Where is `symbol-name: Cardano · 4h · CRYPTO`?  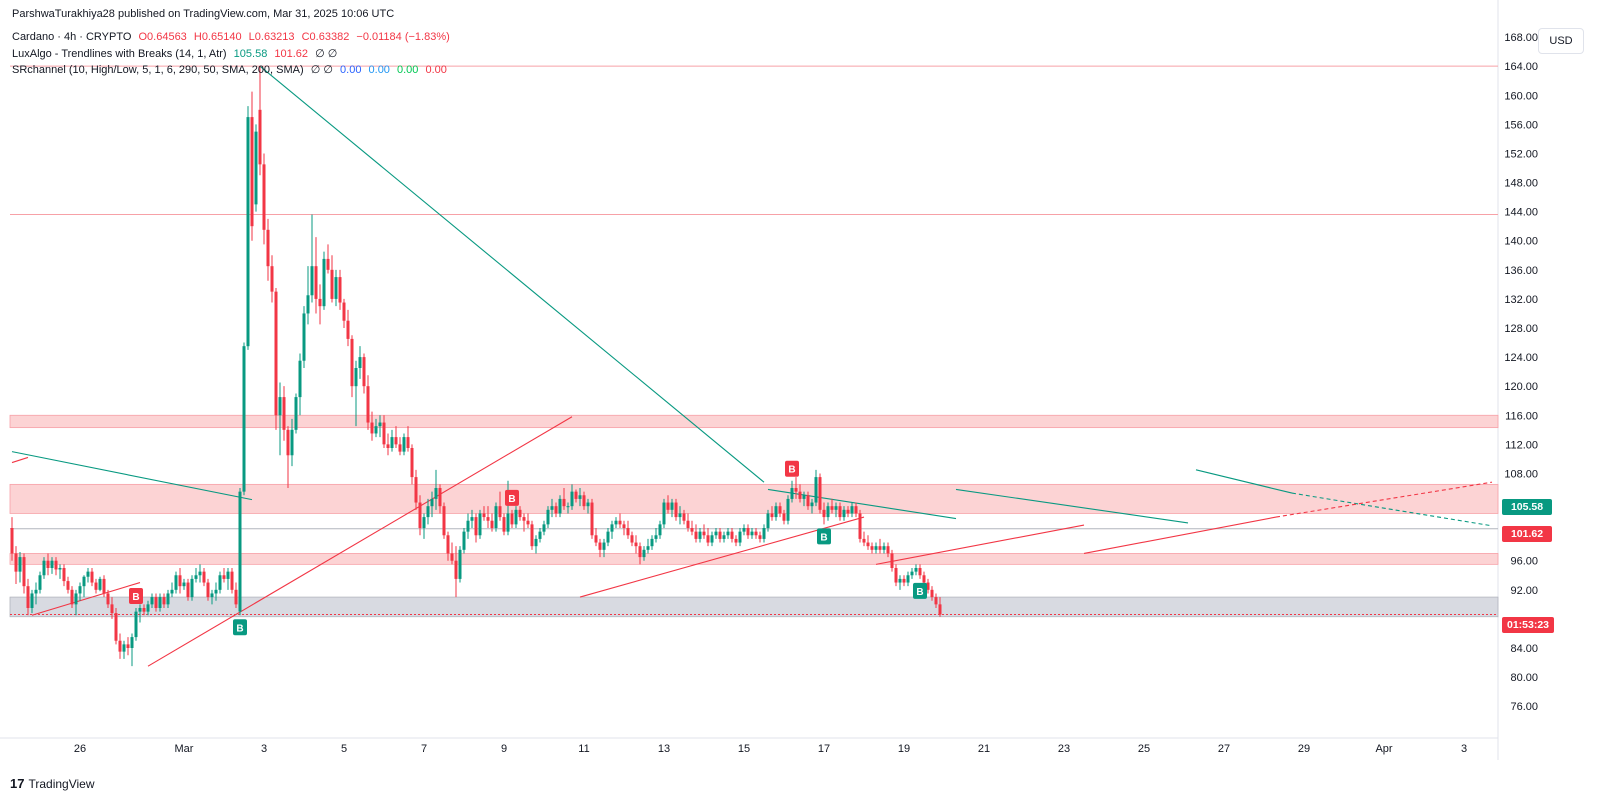 symbol-name: Cardano · 4h · CRYPTO is located at coordinates (72, 37).